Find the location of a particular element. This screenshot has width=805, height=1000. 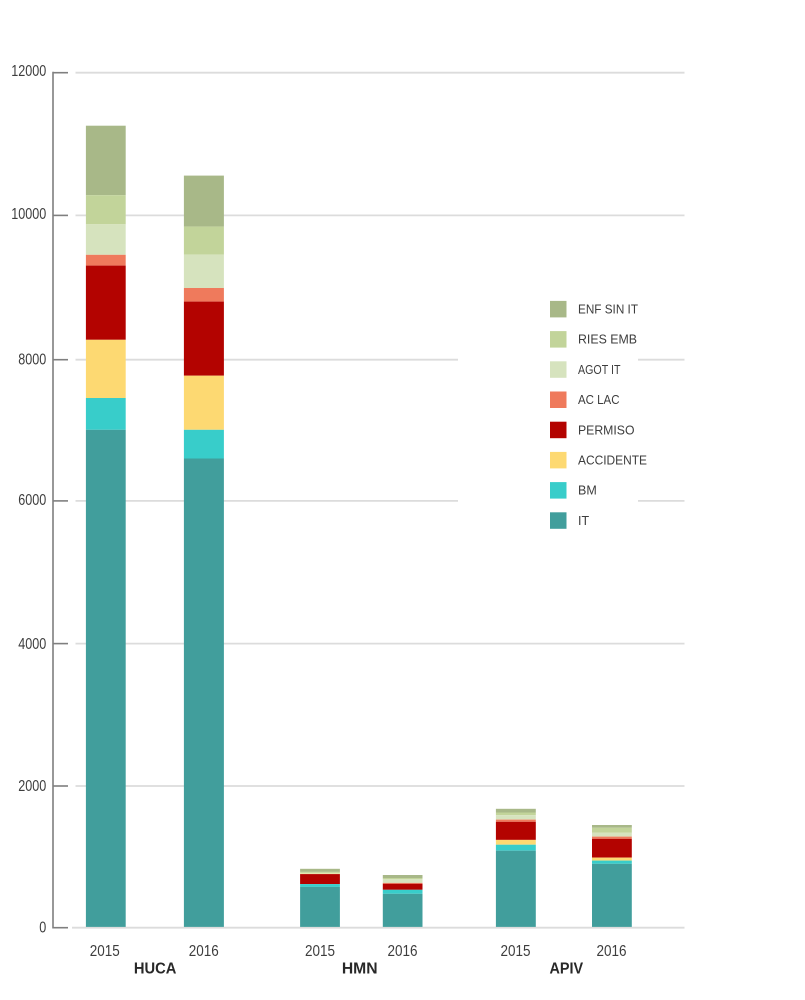

svg-text: 12000 is located at coordinates (28, 71).